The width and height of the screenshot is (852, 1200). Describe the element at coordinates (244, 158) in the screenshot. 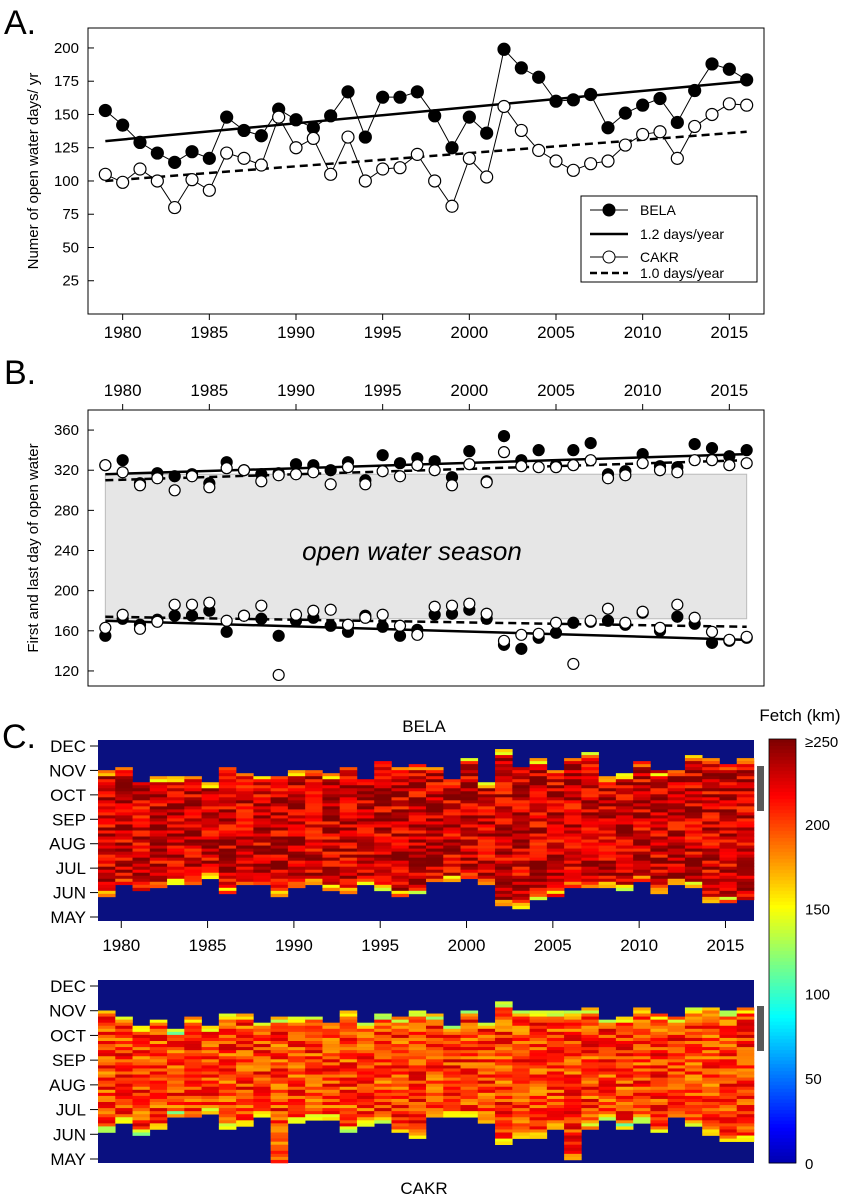

I see `panel-a-point-cakr` at that location.